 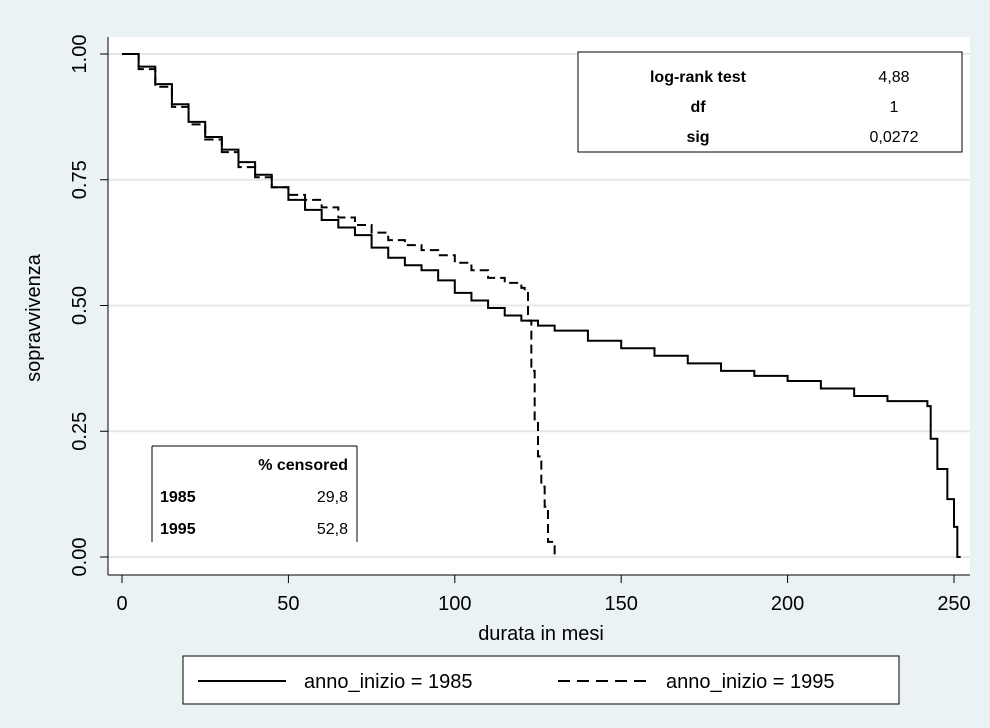 I want to click on y-axis-title: sopravvivenza, so click(x=34, y=317).